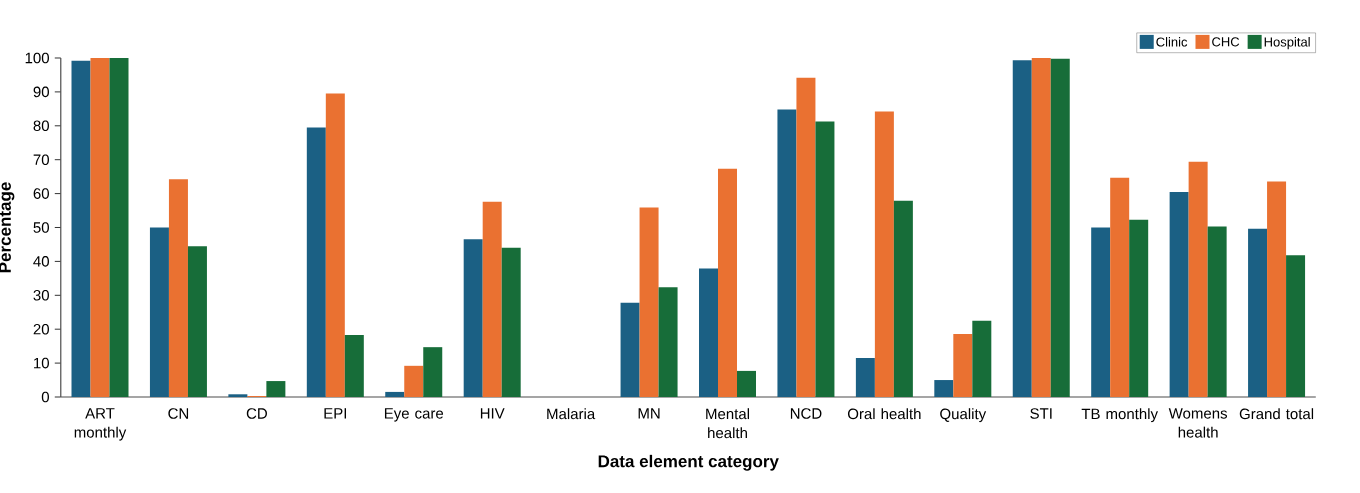 Image resolution: width=1360 pixels, height=493 pixels. What do you see at coordinates (1226, 42) in the screenshot?
I see `legend-label: CHC` at bounding box center [1226, 42].